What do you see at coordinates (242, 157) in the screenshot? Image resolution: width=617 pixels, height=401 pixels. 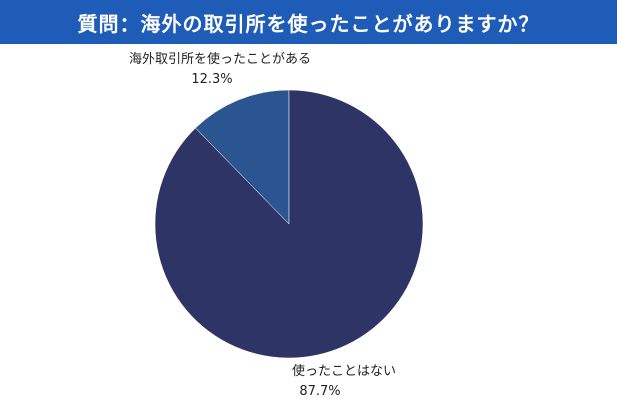 I see `pie-slice-has-used` at bounding box center [242, 157].